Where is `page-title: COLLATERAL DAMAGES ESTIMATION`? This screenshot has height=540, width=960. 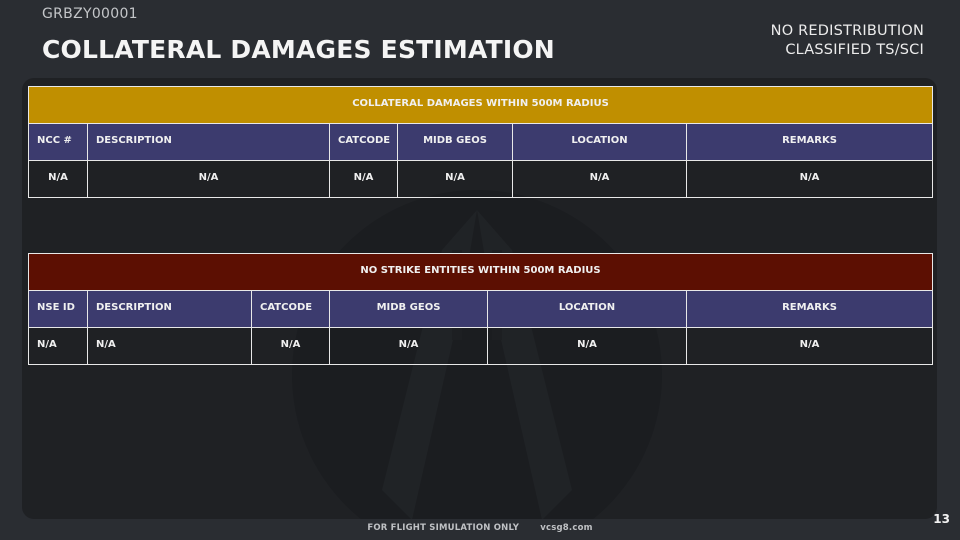 page-title: COLLATERAL DAMAGES ESTIMATION is located at coordinates (298, 49).